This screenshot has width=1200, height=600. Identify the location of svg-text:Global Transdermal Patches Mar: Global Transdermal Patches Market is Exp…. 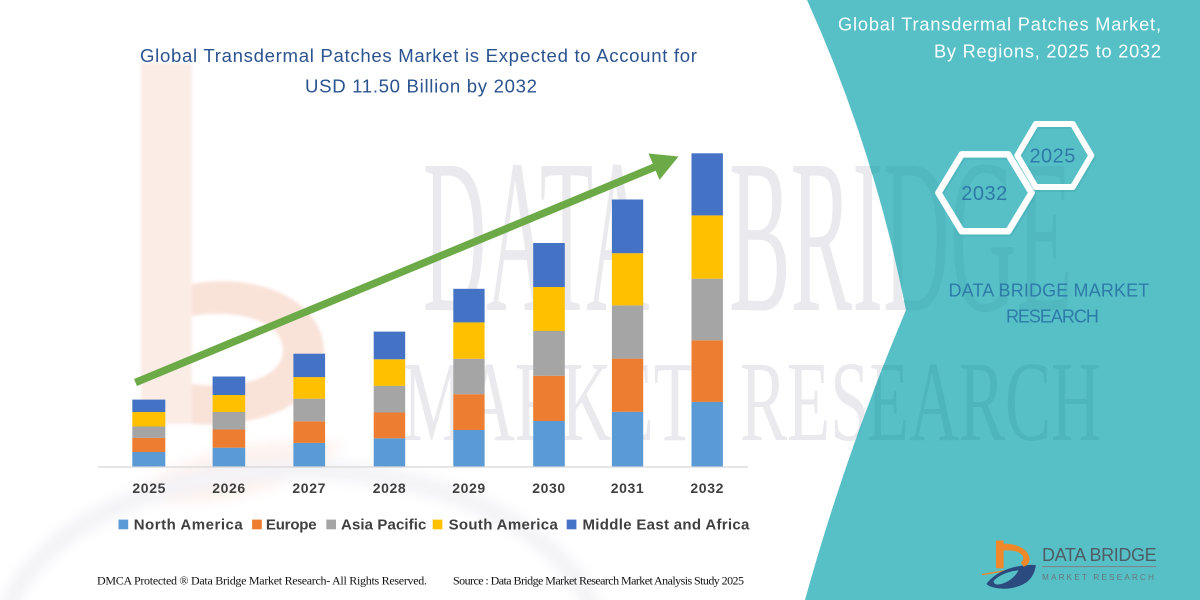
(418, 55).